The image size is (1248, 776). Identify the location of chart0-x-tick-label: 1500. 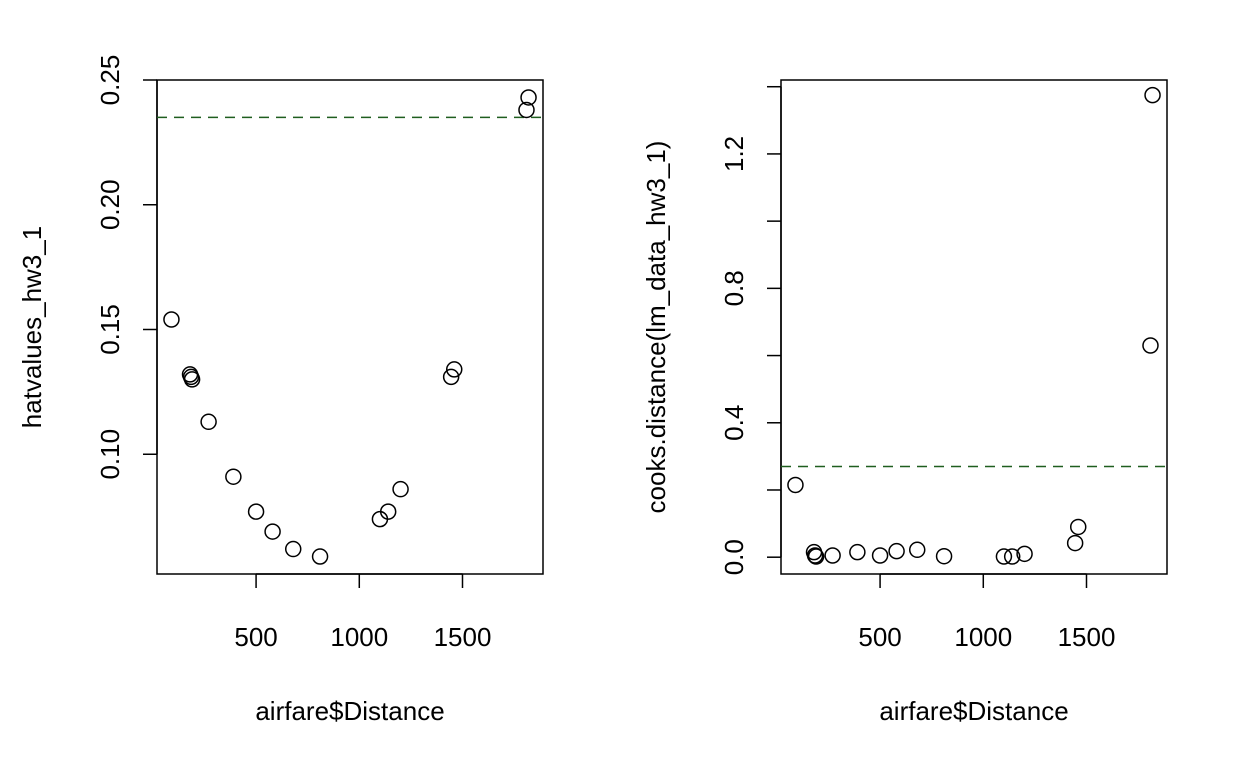
(463, 637).